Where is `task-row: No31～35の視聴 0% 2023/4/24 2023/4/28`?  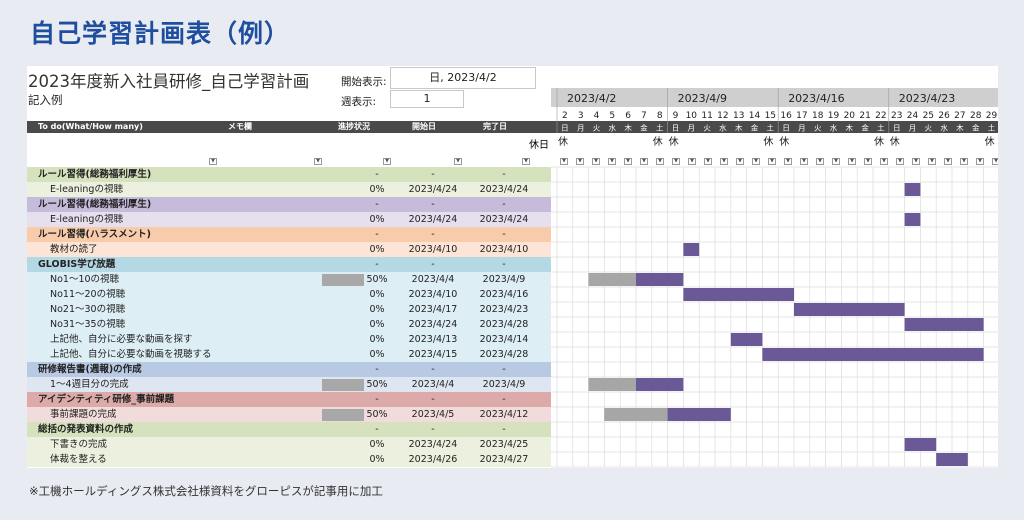
task-row: No31～35の視聴 0% 2023/4/24 2023/4/28 is located at coordinates (289, 324).